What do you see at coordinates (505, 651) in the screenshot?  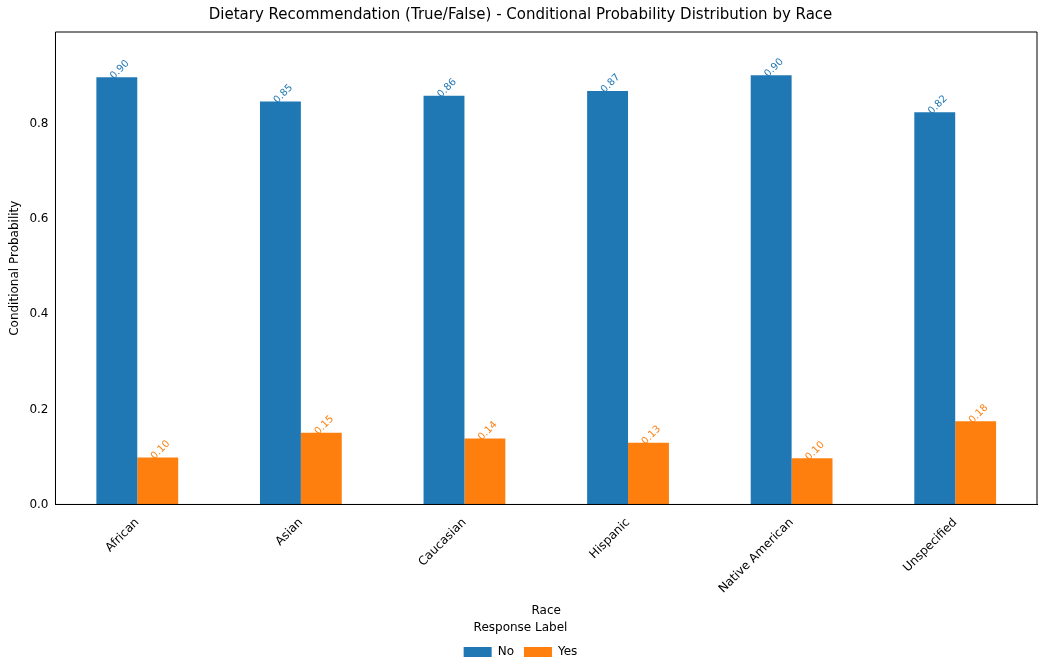 I see `legend-label: No` at bounding box center [505, 651].